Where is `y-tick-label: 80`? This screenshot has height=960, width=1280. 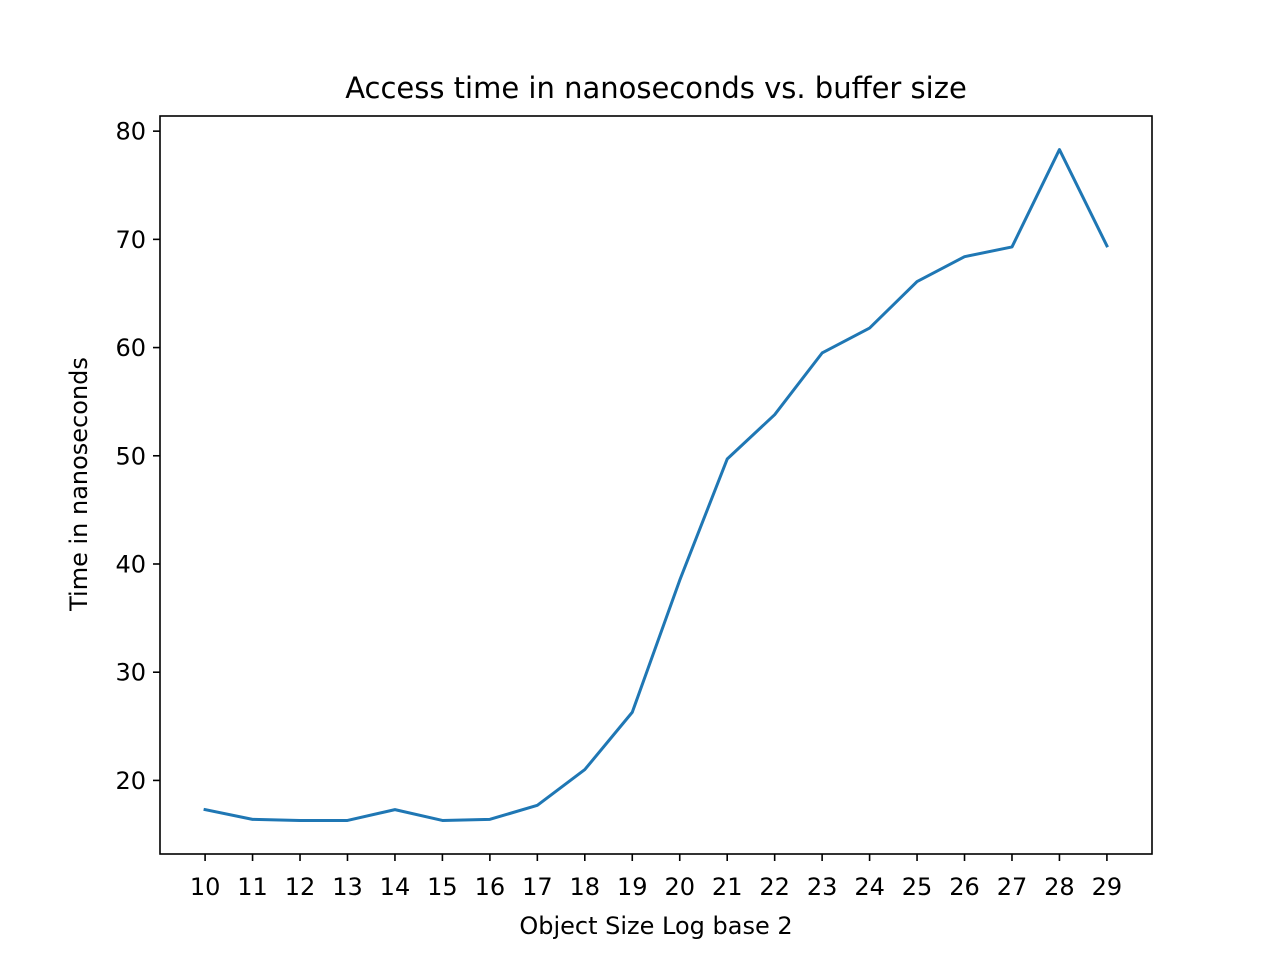 y-tick-label: 80 is located at coordinates (130, 132).